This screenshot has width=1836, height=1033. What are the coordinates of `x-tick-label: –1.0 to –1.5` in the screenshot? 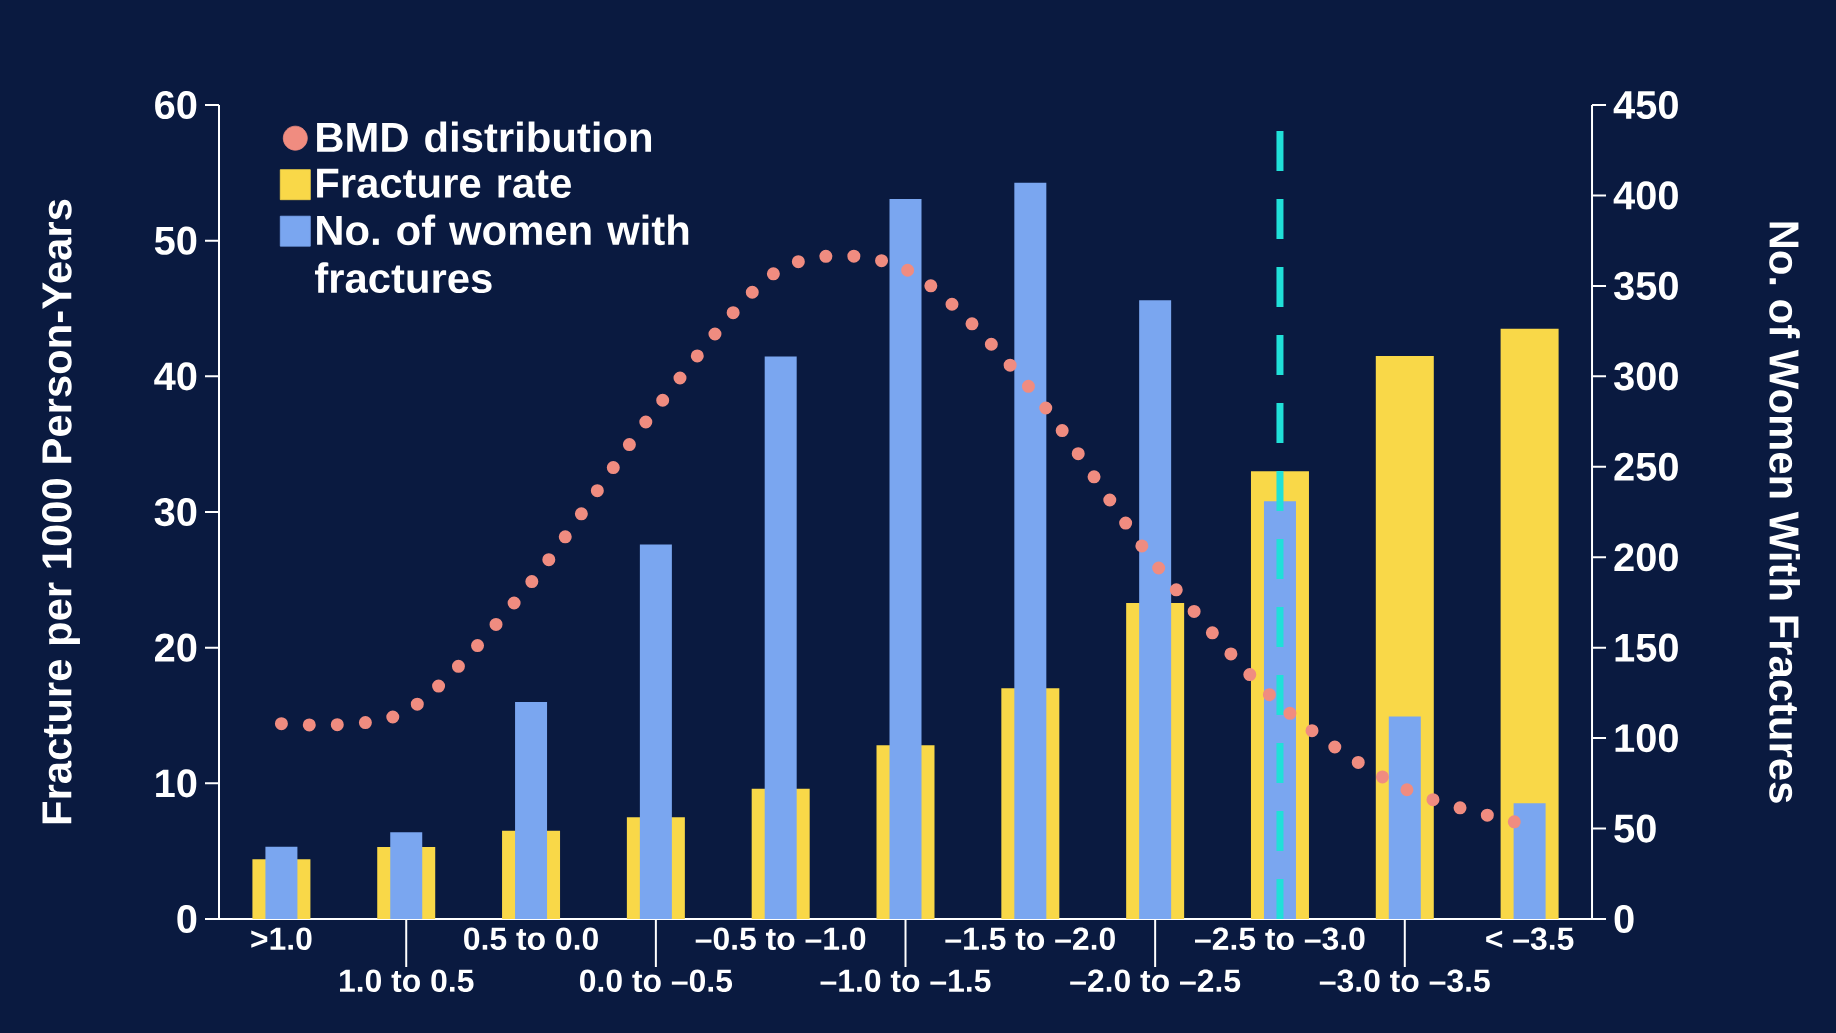 It's located at (905, 980).